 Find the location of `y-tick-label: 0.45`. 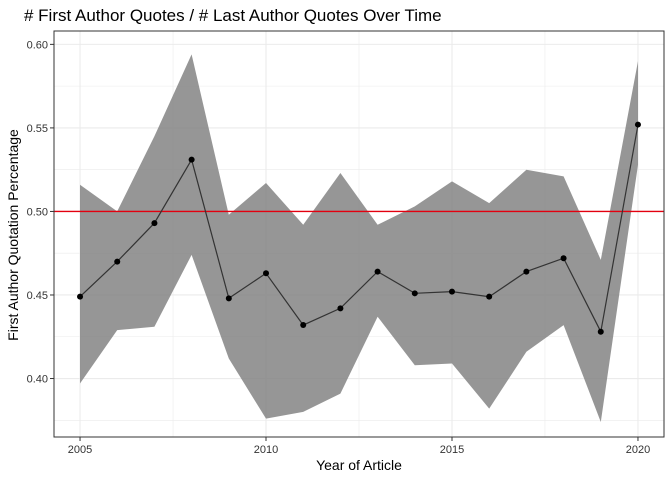

y-tick-label: 0.45 is located at coordinates (37, 296).